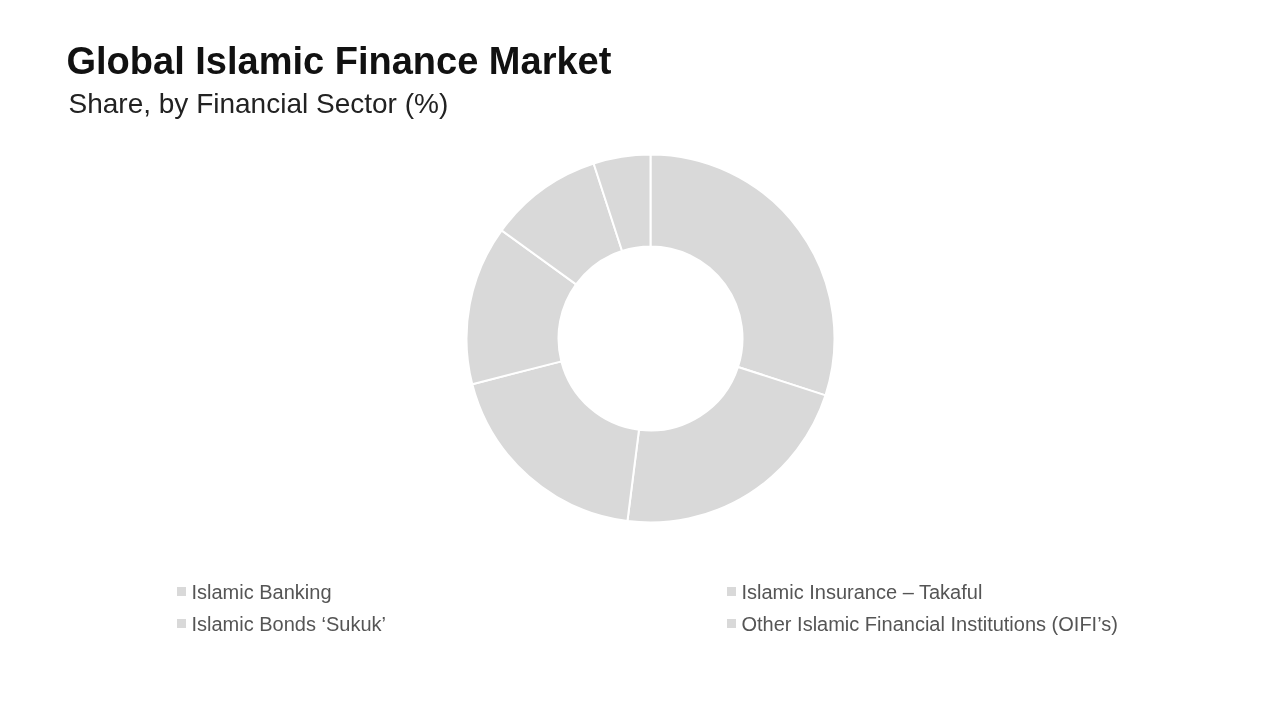 The height and width of the screenshot is (720, 1280). Describe the element at coordinates (929, 623) in the screenshot. I see `legend-label: Other Islamic Financial Institutions (OIFI’s)` at that location.